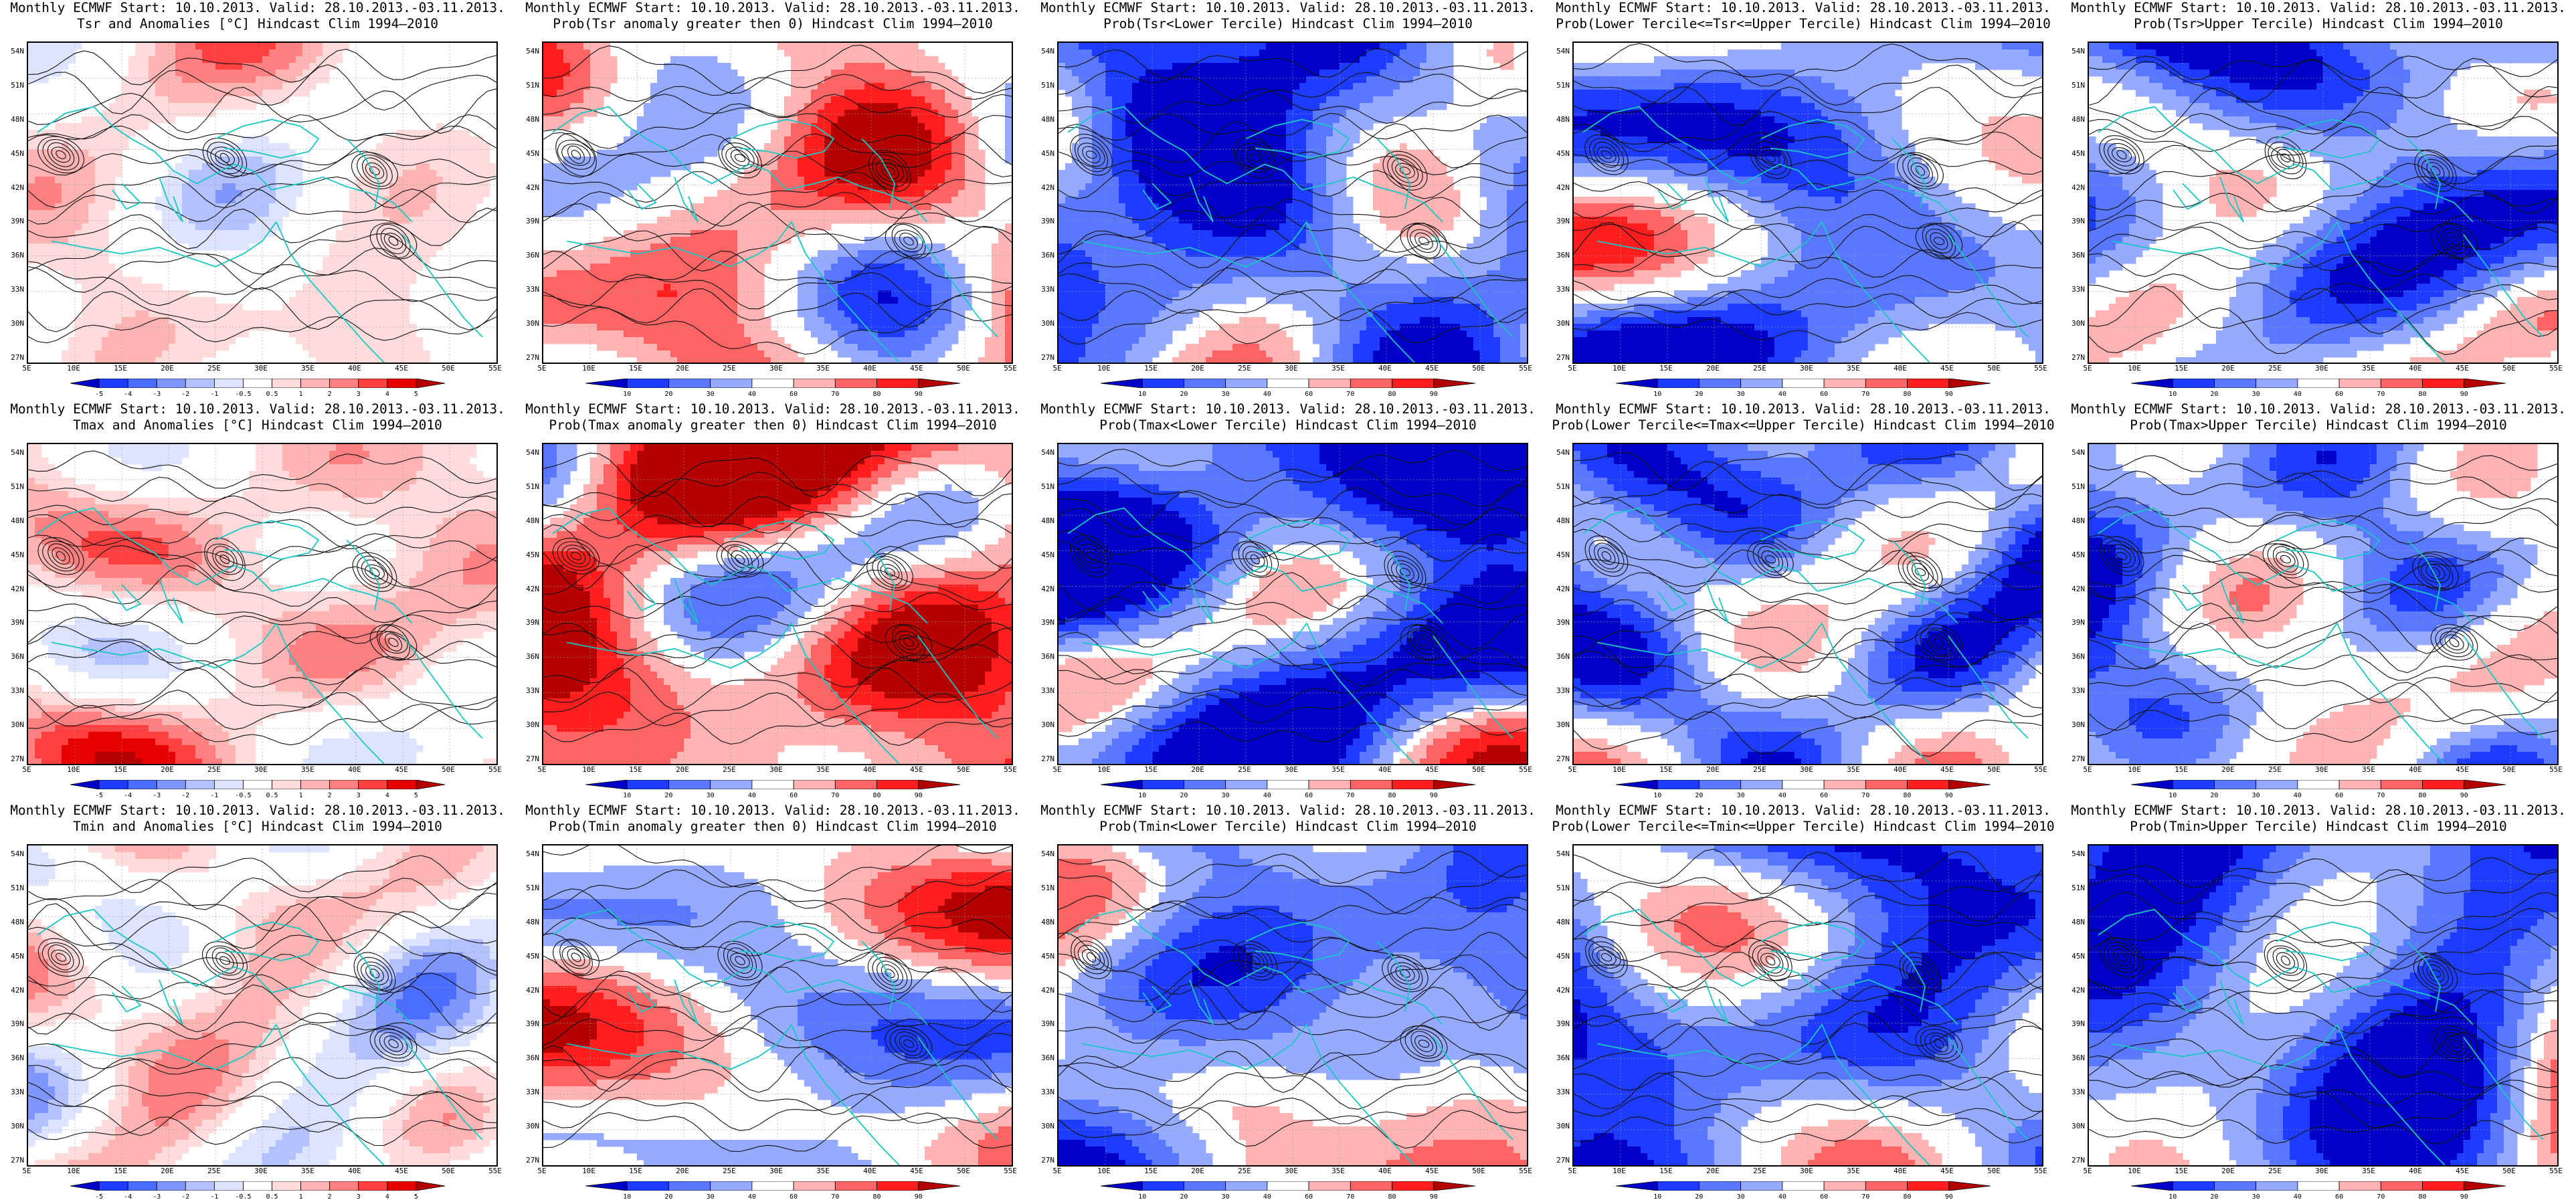 The width and height of the screenshot is (2576, 1204). Describe the element at coordinates (1572, 1171) in the screenshot. I see `lon-label: 5E` at that location.